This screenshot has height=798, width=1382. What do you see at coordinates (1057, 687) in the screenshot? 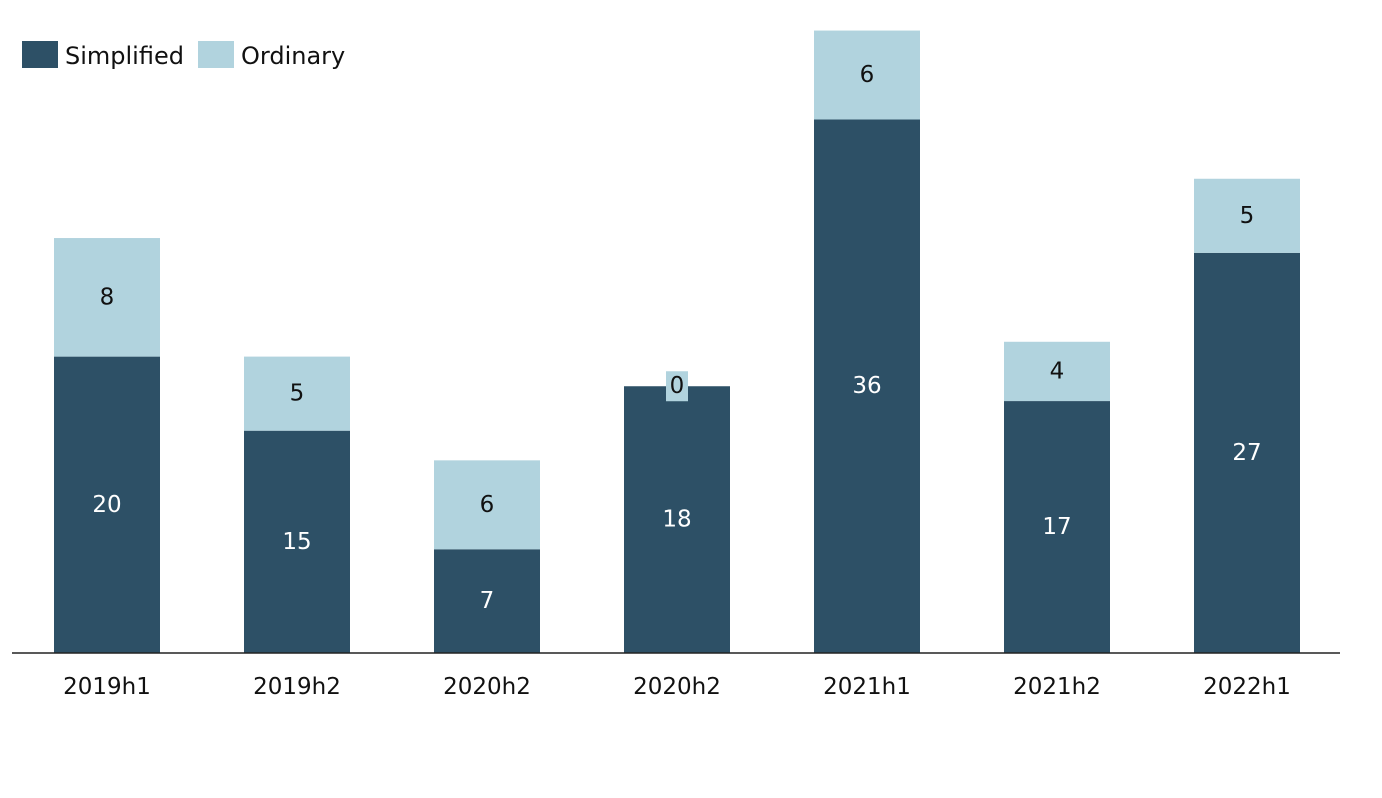
I see `x-tick-label: 2021h2` at bounding box center [1057, 687].